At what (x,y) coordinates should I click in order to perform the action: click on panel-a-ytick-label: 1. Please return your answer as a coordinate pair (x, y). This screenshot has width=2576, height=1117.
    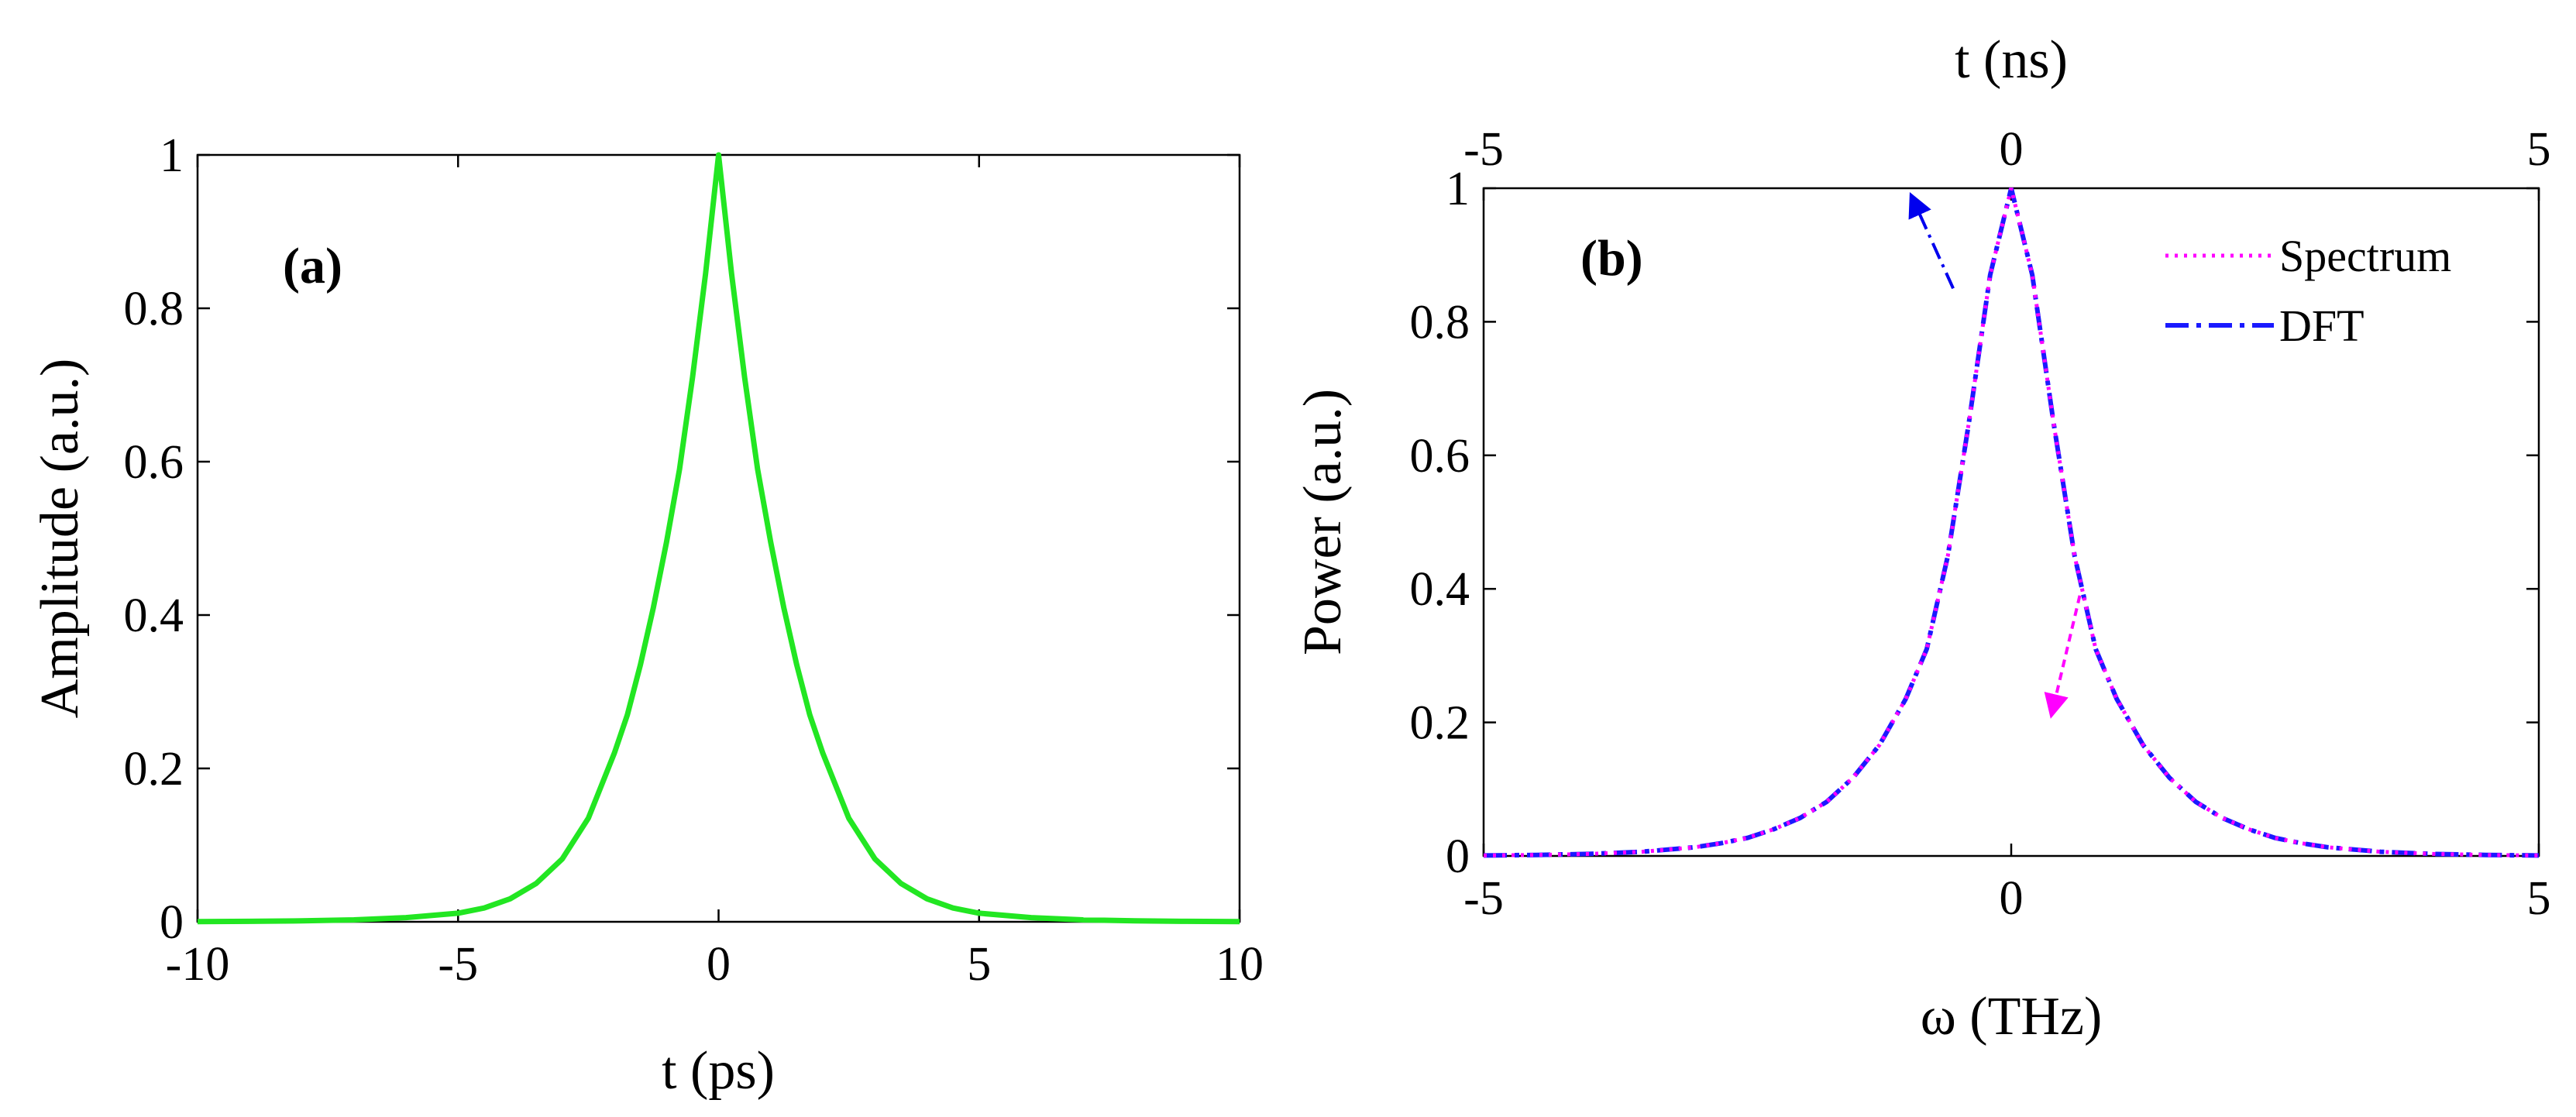
    Looking at the image, I should click on (172, 155).